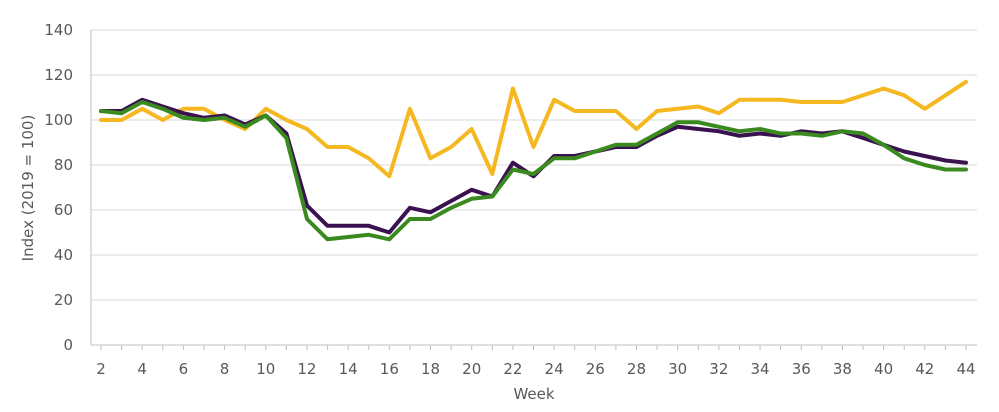 The width and height of the screenshot is (999, 412). What do you see at coordinates (595, 369) in the screenshot?
I see `x-tick-label: 26` at bounding box center [595, 369].